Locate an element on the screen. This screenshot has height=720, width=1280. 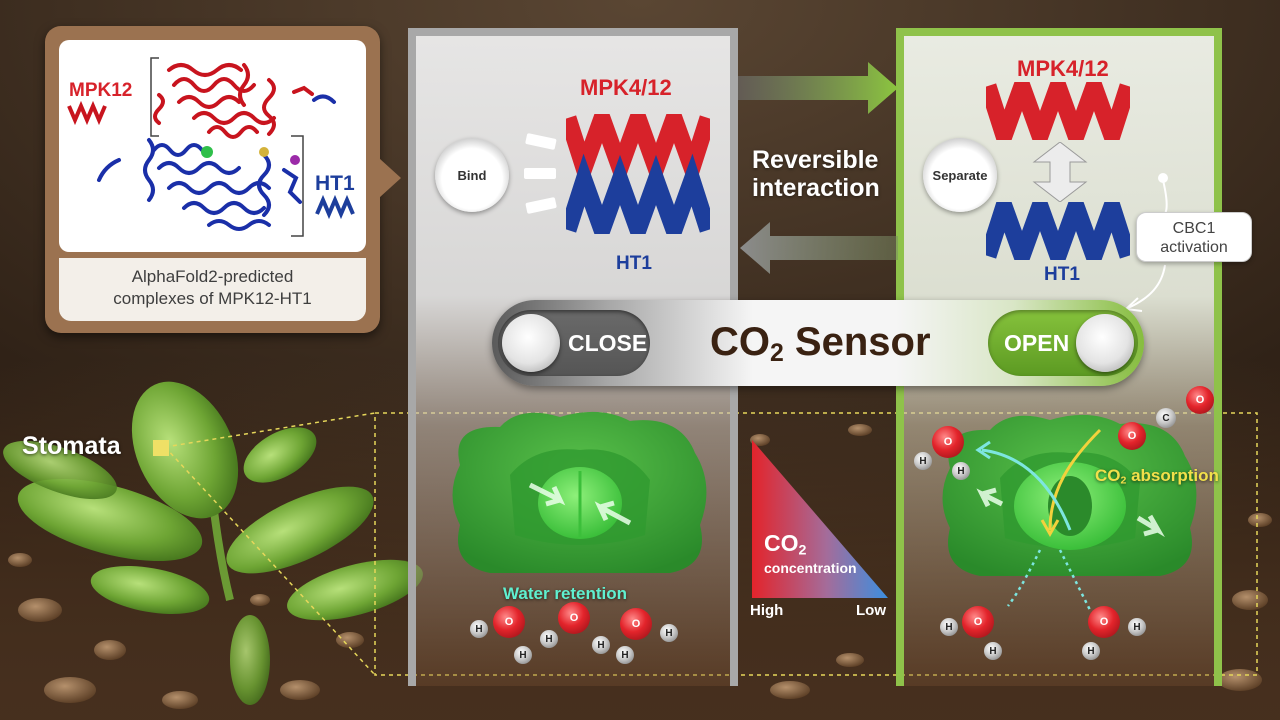
closed-stoma is located at coordinates (579, 492).